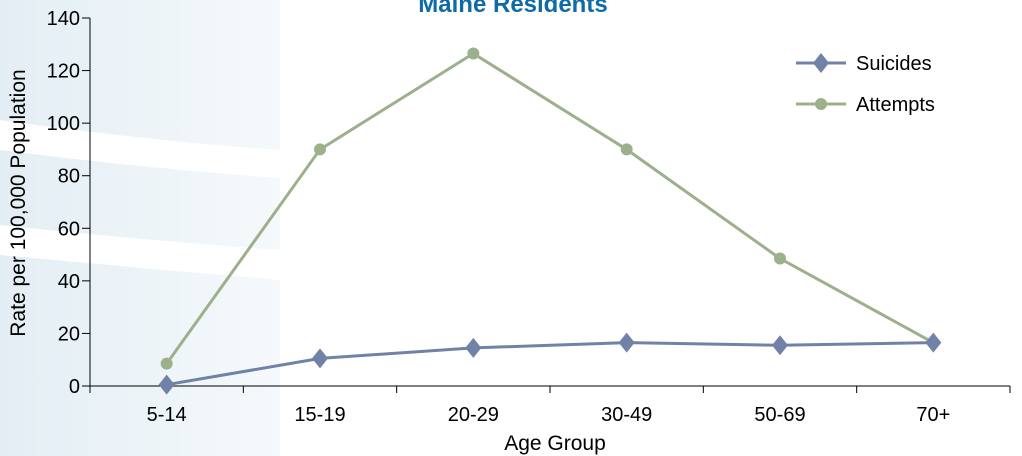 This screenshot has width=1022, height=456. What do you see at coordinates (626, 415) in the screenshot?
I see `x-tick-label: 30-49` at bounding box center [626, 415].